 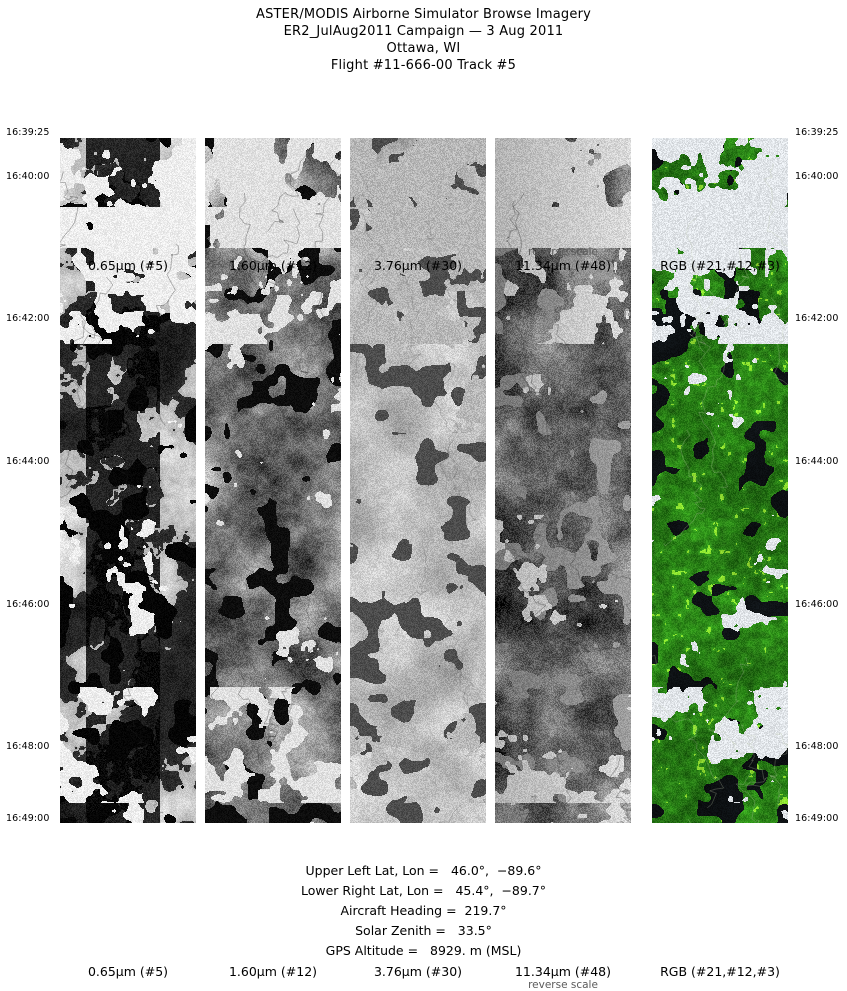 What do you see at coordinates (423, 870) in the screenshot?
I see `upper-left-latlon: Upper Left Lat, Lon = 46.0°, −89.6°` at bounding box center [423, 870].